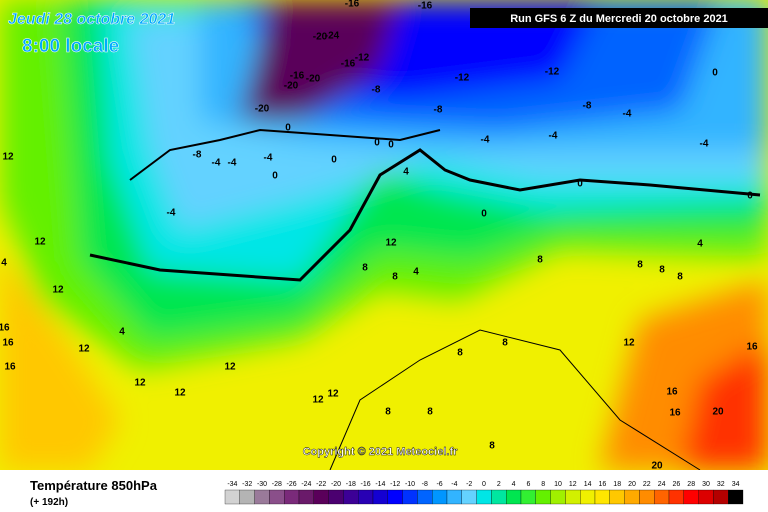 This screenshot has height=512, width=768. Describe the element at coordinates (49, 502) in the screenshot. I see `footer-subtitle: (+ 192h)` at that location.